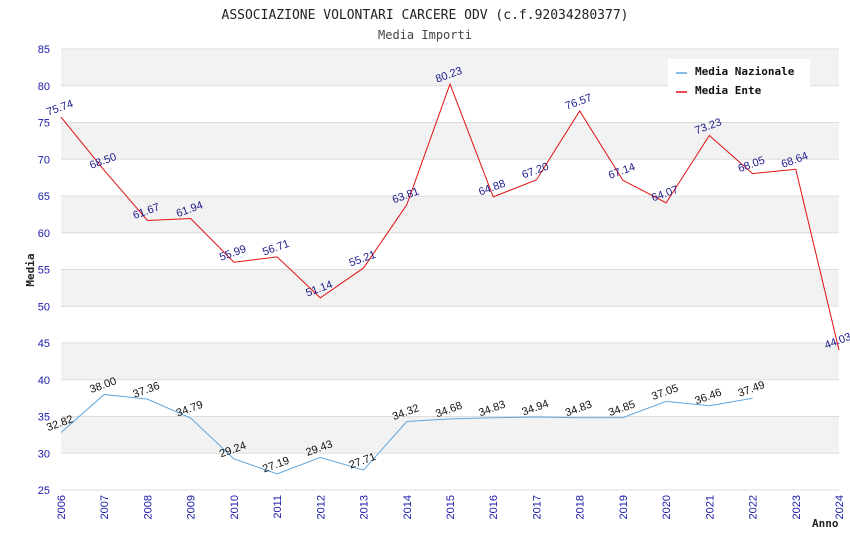  I want to click on y-tick-label: 25, so click(44, 491).